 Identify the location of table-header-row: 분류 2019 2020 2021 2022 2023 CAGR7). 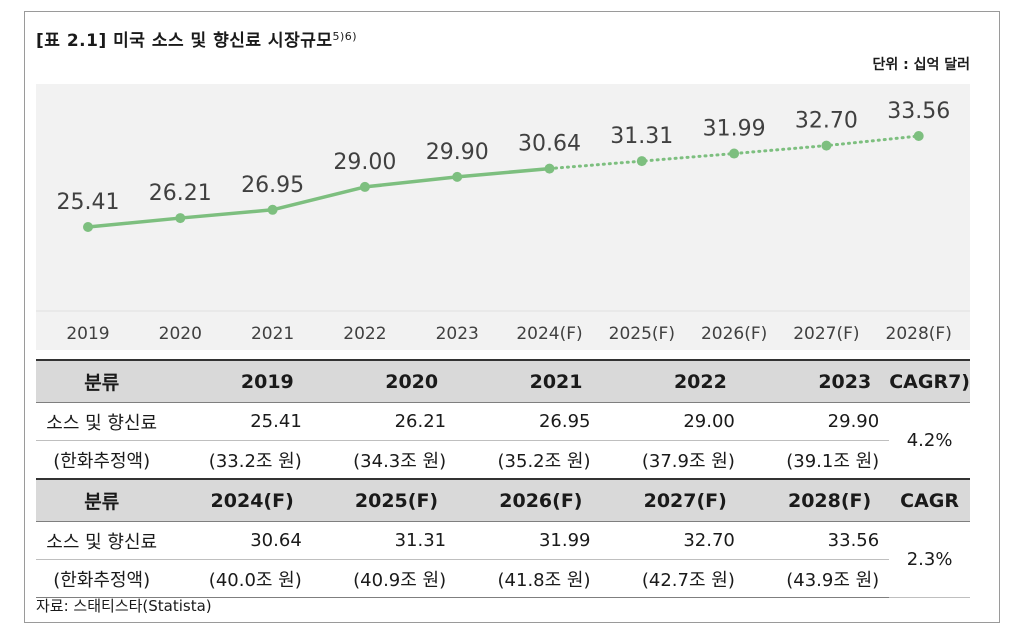
(503, 381).